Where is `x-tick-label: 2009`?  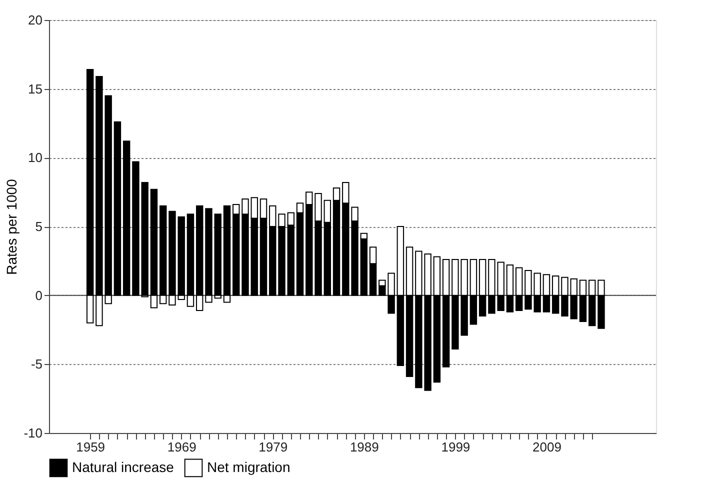
x-tick-label: 2009 is located at coordinates (547, 447).